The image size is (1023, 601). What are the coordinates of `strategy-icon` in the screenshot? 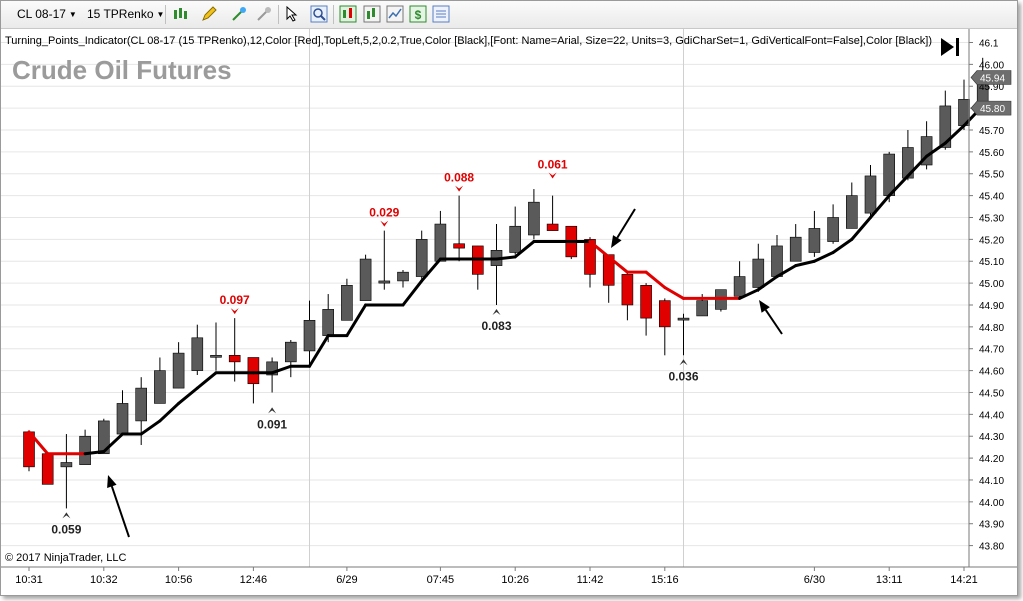 It's located at (372, 14).